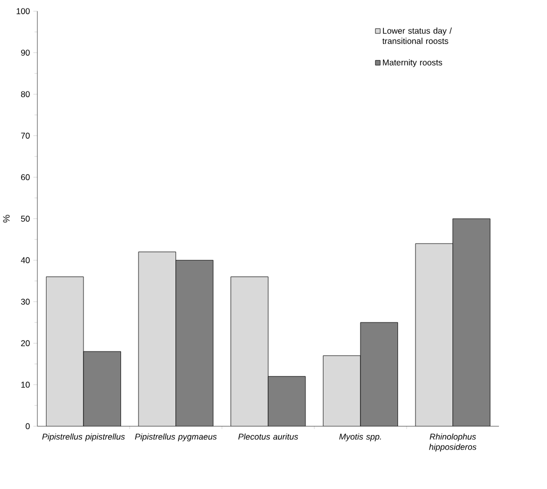 The image size is (547, 489). Describe the element at coordinates (25, 301) in the screenshot. I see `y-tick-label: 30` at that location.